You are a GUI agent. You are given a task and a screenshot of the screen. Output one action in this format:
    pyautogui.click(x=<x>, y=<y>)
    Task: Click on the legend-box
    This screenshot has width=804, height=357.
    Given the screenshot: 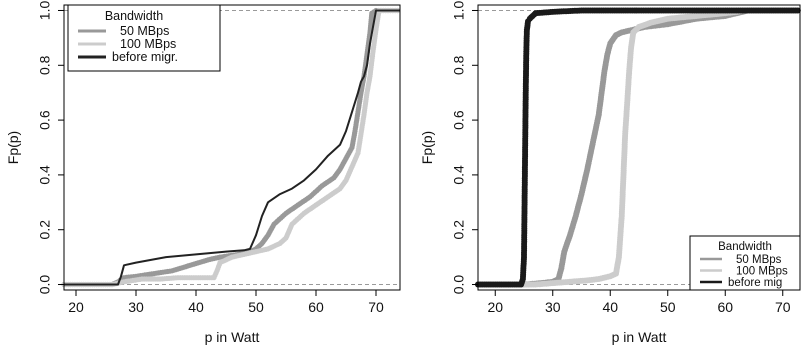 What is the action you would take?
    pyautogui.click(x=144, y=38)
    